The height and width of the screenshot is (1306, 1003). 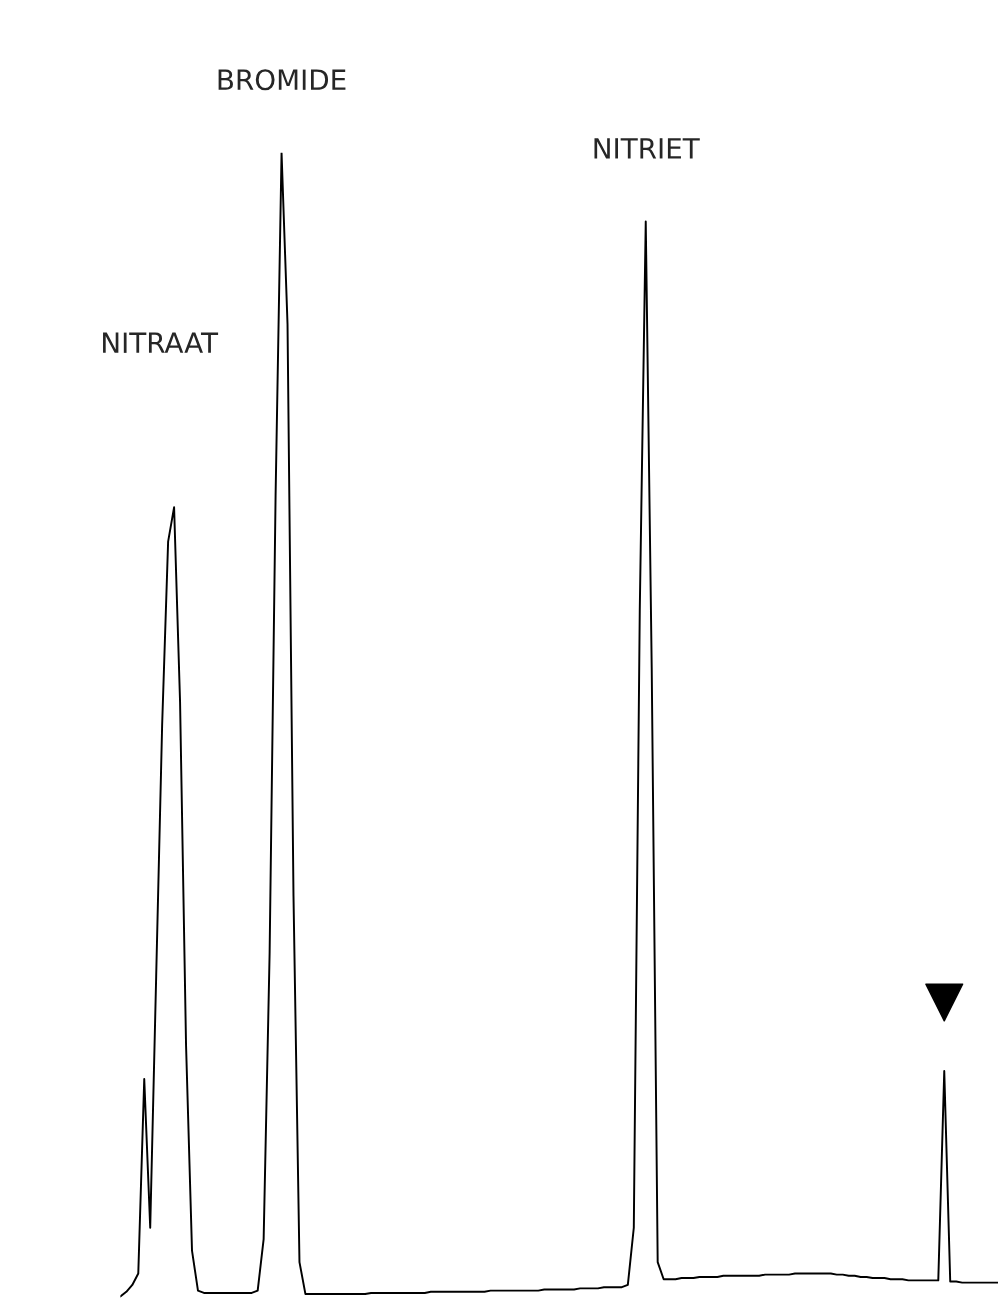 What do you see at coordinates (647, 148) in the screenshot?
I see `annotation: NITRIET` at bounding box center [647, 148].